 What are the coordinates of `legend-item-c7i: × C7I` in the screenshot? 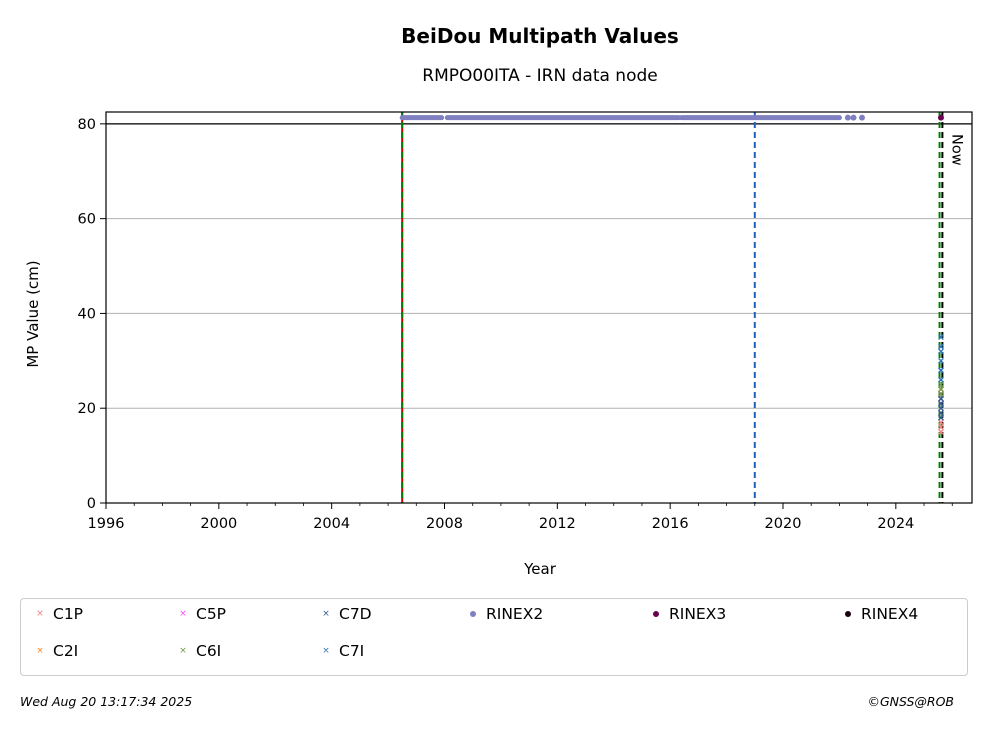 It's located at (342, 651).